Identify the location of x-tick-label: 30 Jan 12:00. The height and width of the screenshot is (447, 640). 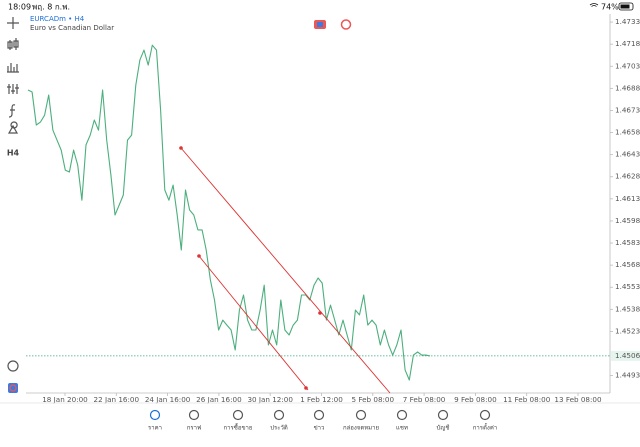
(270, 399).